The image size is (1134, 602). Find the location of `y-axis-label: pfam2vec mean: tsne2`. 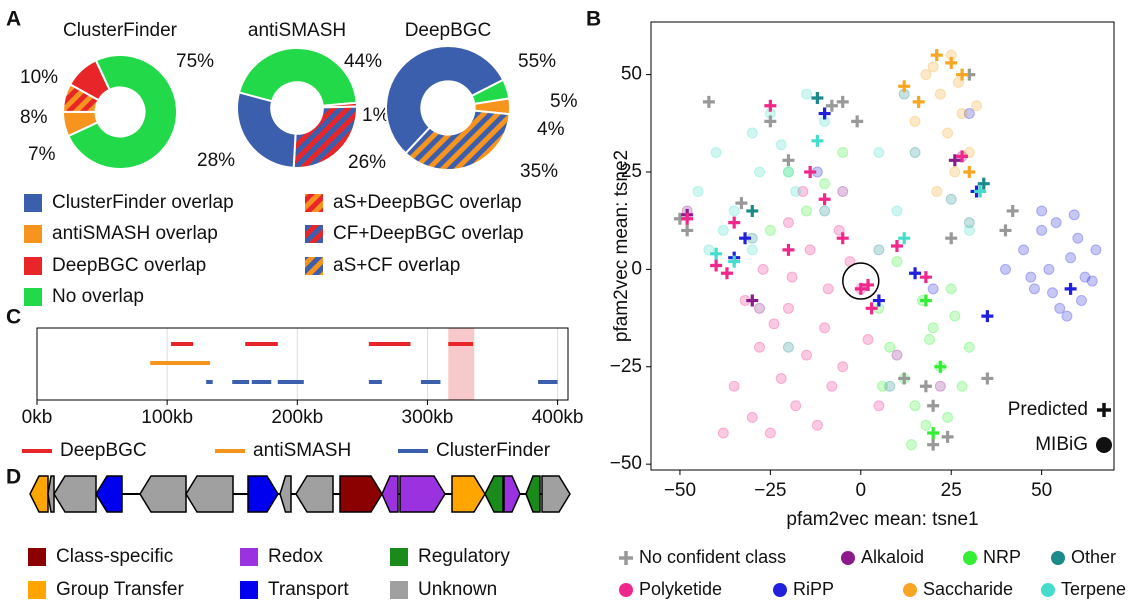

y-axis-label: pfam2vec mean: tsne2 is located at coordinates (621, 246).